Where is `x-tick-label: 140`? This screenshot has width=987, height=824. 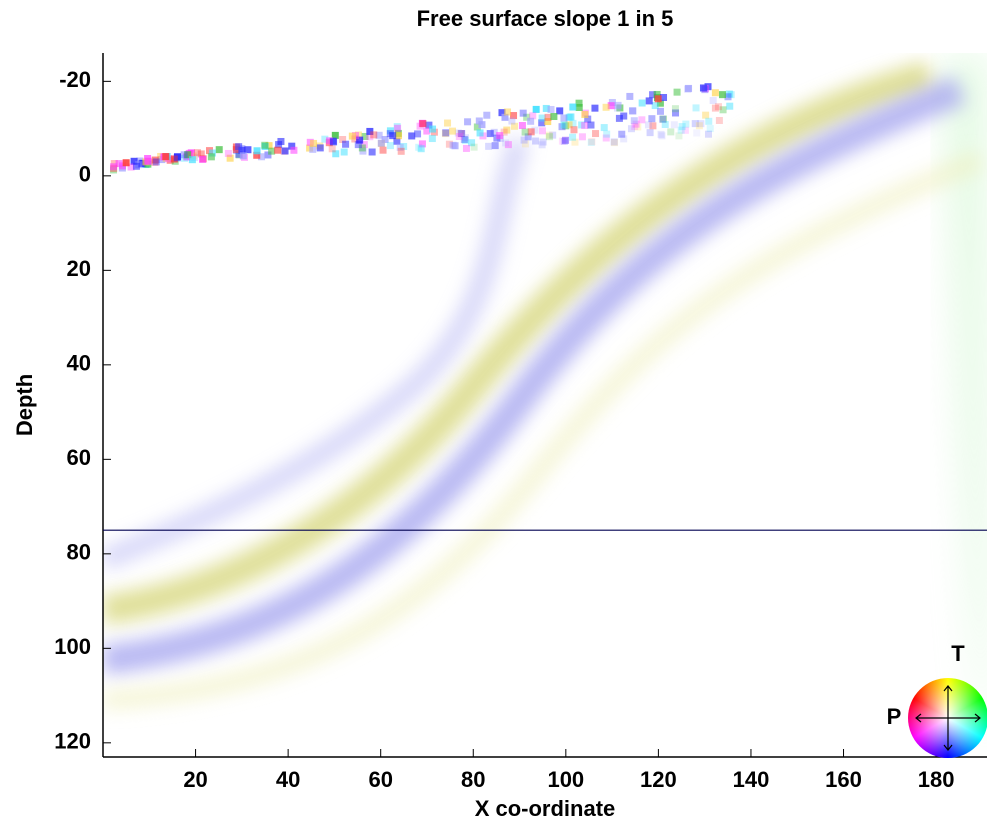 x-tick-label: 140 is located at coordinates (751, 779).